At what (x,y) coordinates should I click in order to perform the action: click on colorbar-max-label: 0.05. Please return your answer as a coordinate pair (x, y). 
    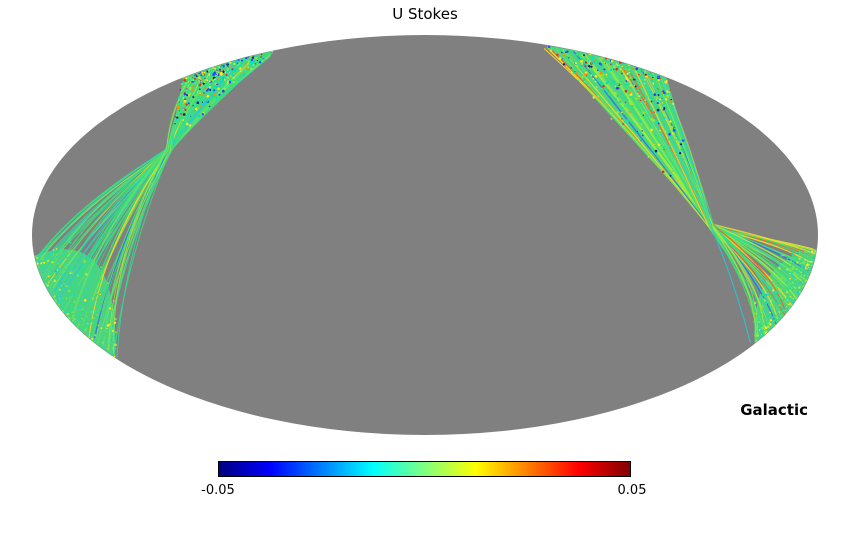
    Looking at the image, I should click on (632, 490).